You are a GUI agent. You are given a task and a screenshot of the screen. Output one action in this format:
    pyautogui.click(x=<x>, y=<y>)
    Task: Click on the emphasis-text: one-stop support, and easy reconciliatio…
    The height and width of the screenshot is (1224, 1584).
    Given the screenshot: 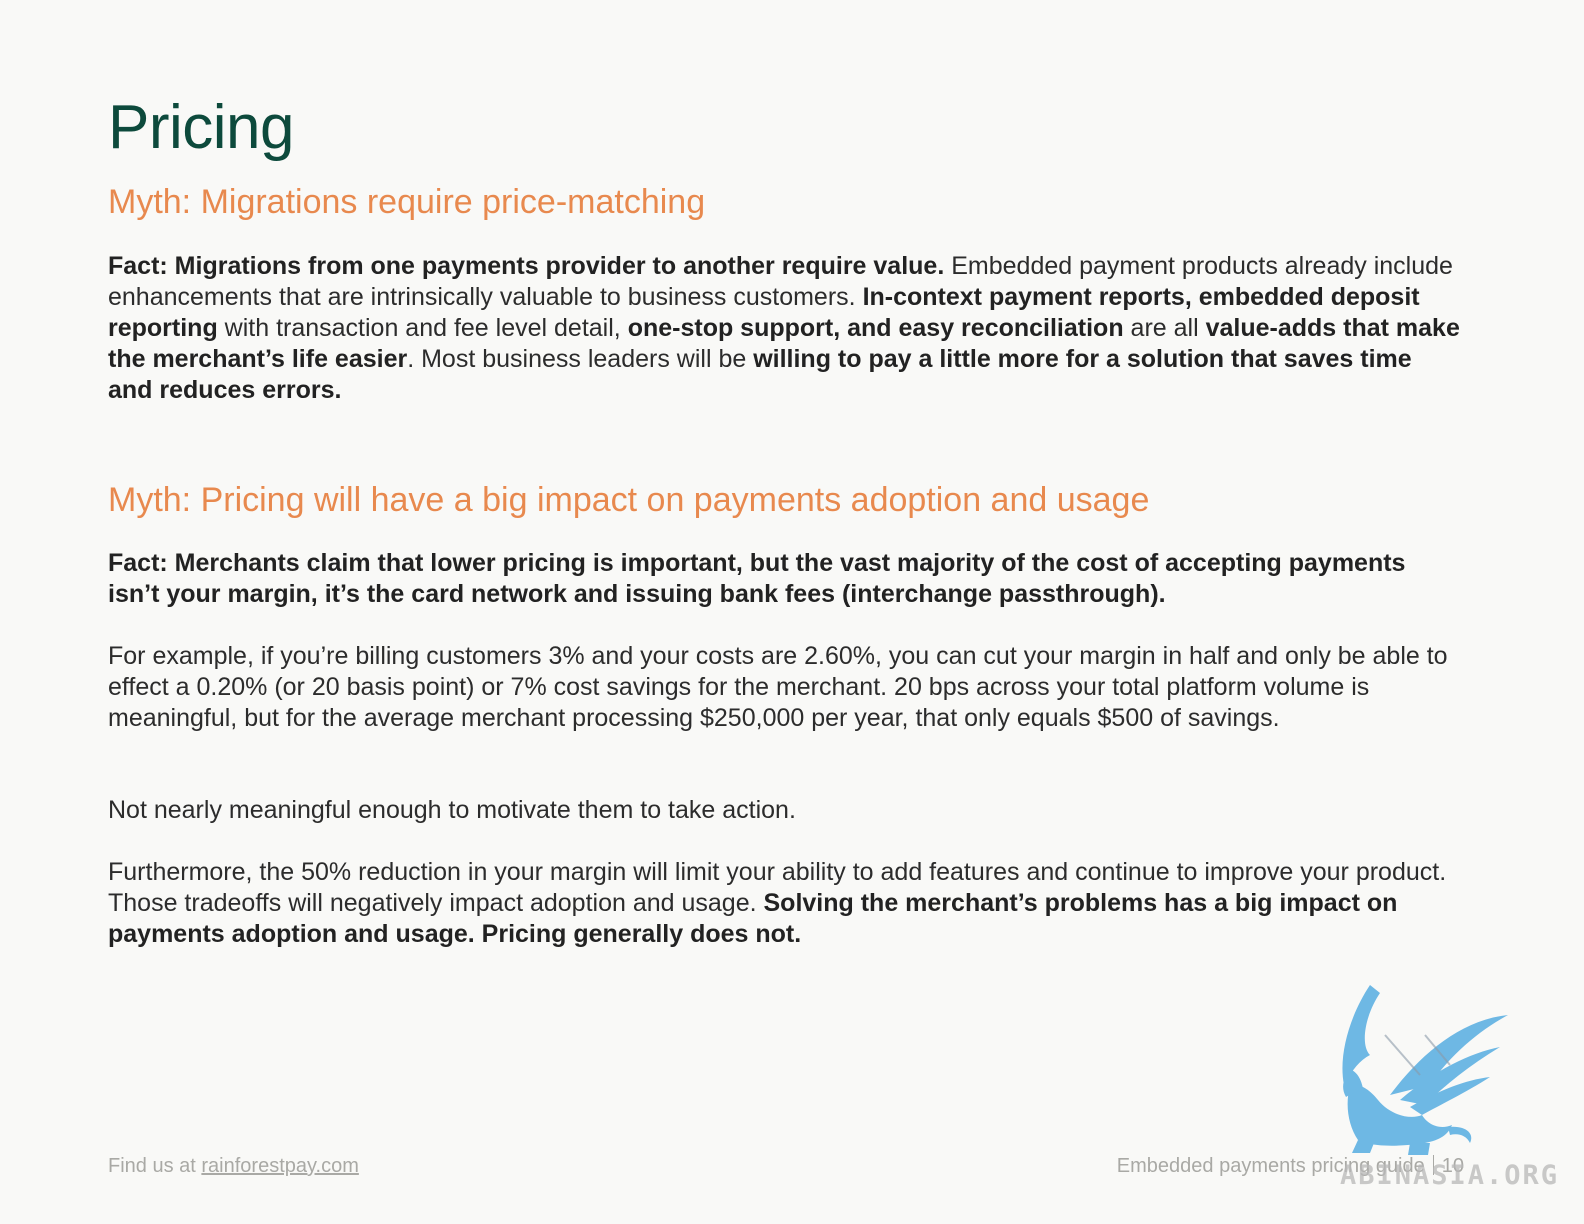 What is the action you would take?
    pyautogui.click(x=875, y=328)
    